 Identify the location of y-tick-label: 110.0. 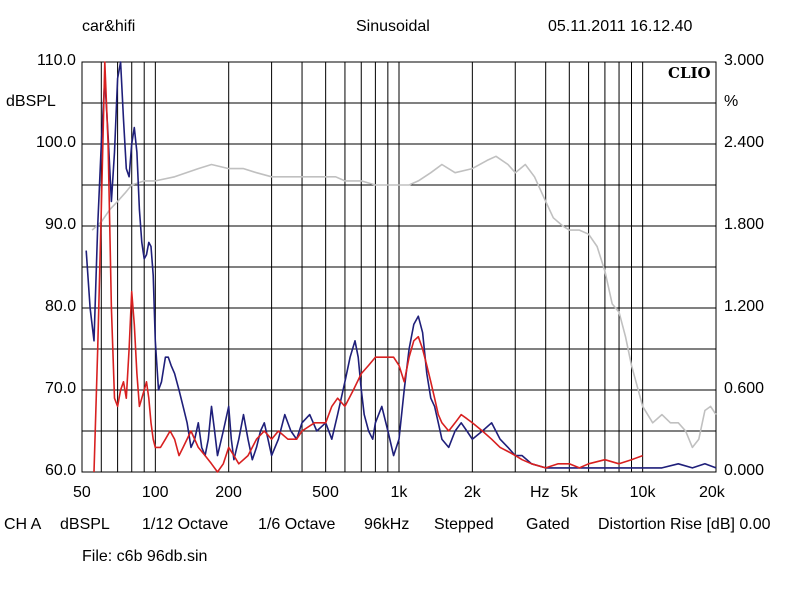
(56, 60).